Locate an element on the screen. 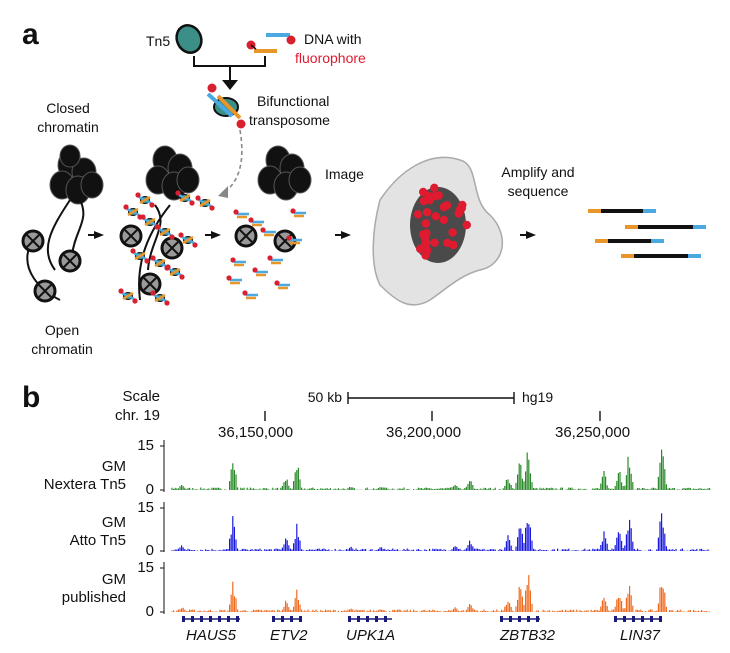  fluorescent-spots is located at coordinates (442, 221).